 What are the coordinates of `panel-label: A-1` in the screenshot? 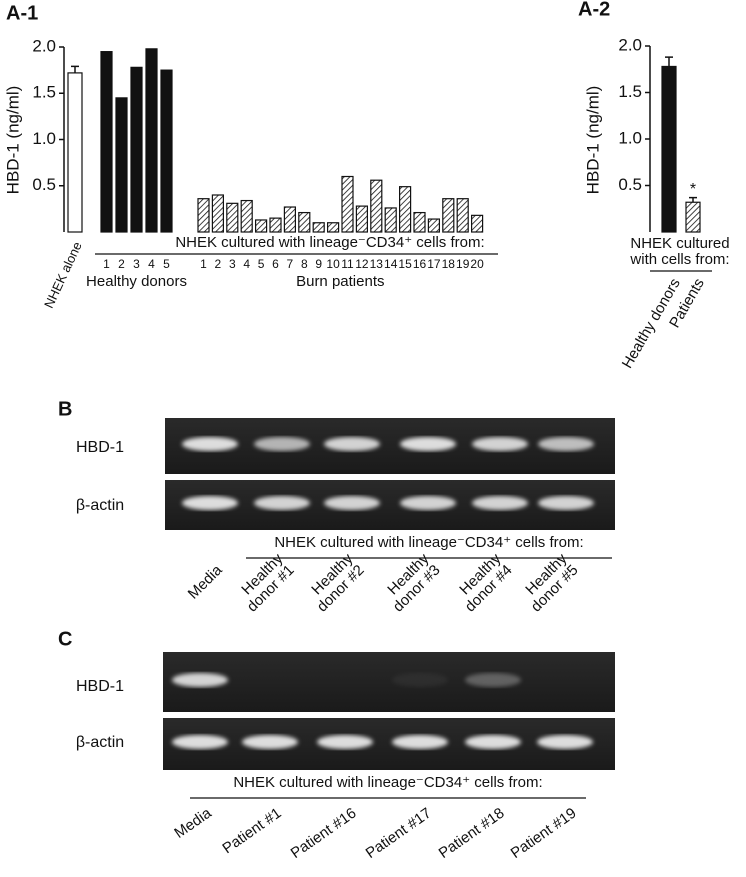 It's located at (22, 13).